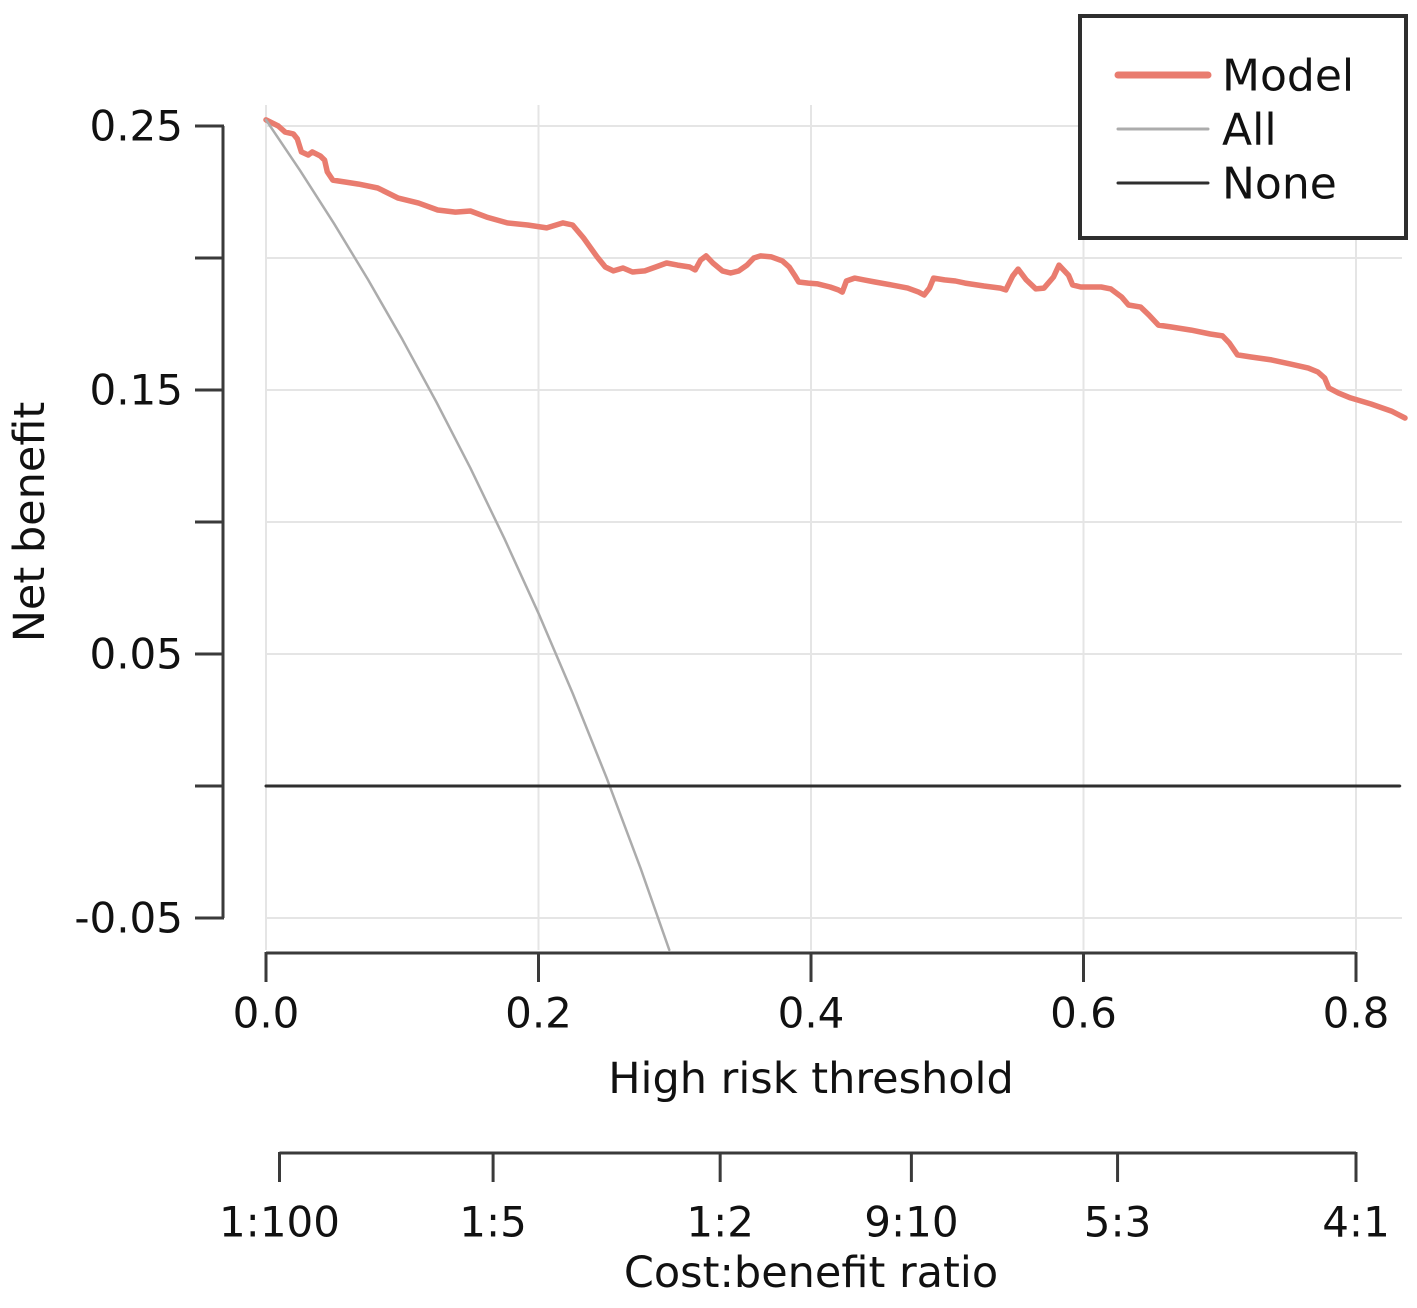 The image size is (1417, 1308). I want to click on cost-benefit-tick-label: 1:2, so click(720, 1222).